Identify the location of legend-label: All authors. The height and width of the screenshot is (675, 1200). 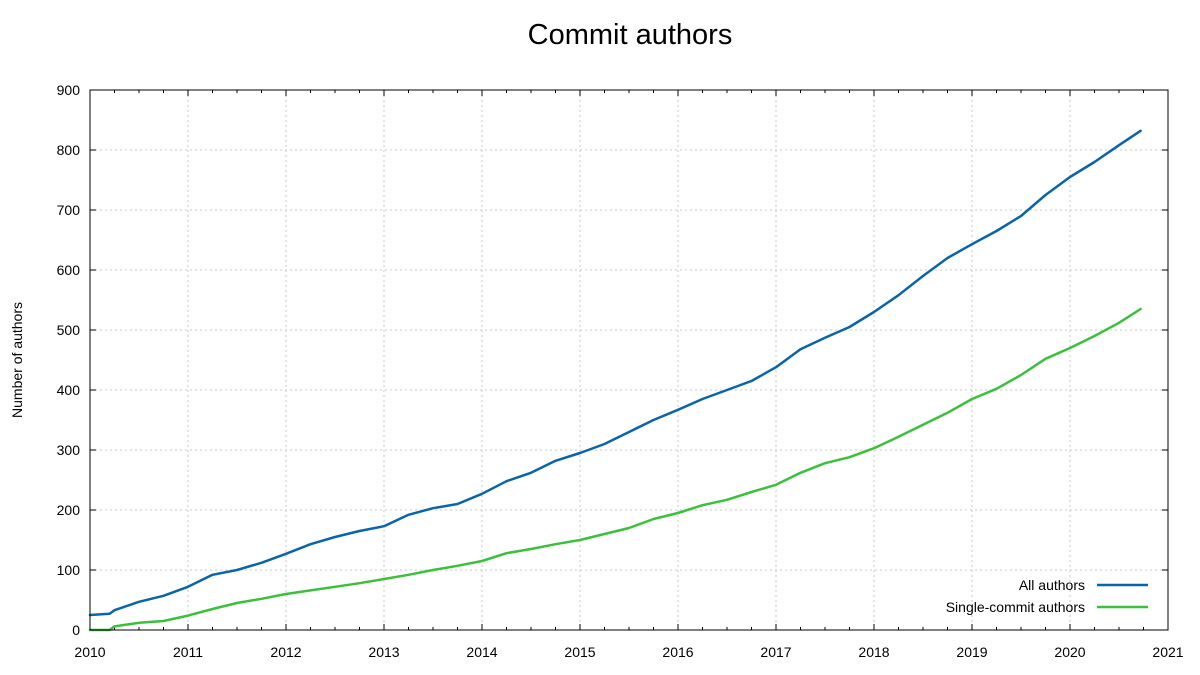
(1052, 585).